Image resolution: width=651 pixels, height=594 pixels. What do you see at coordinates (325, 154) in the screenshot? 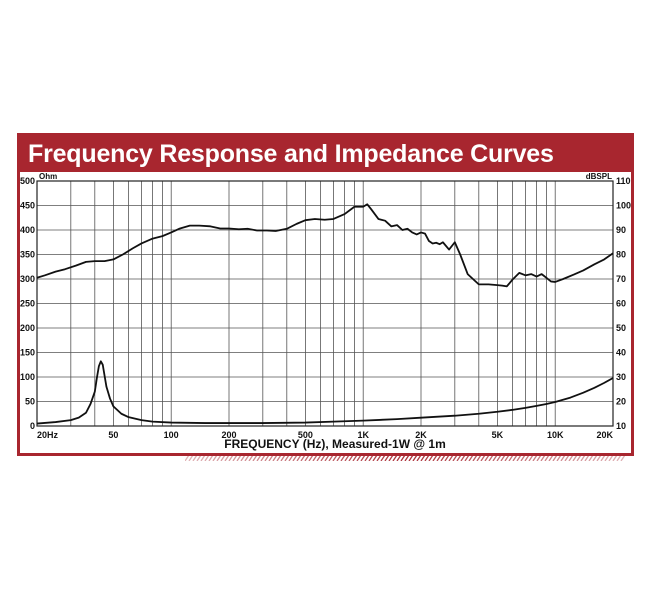
I see `title-banner: Frequency Response and Impedance Curves` at bounding box center [325, 154].